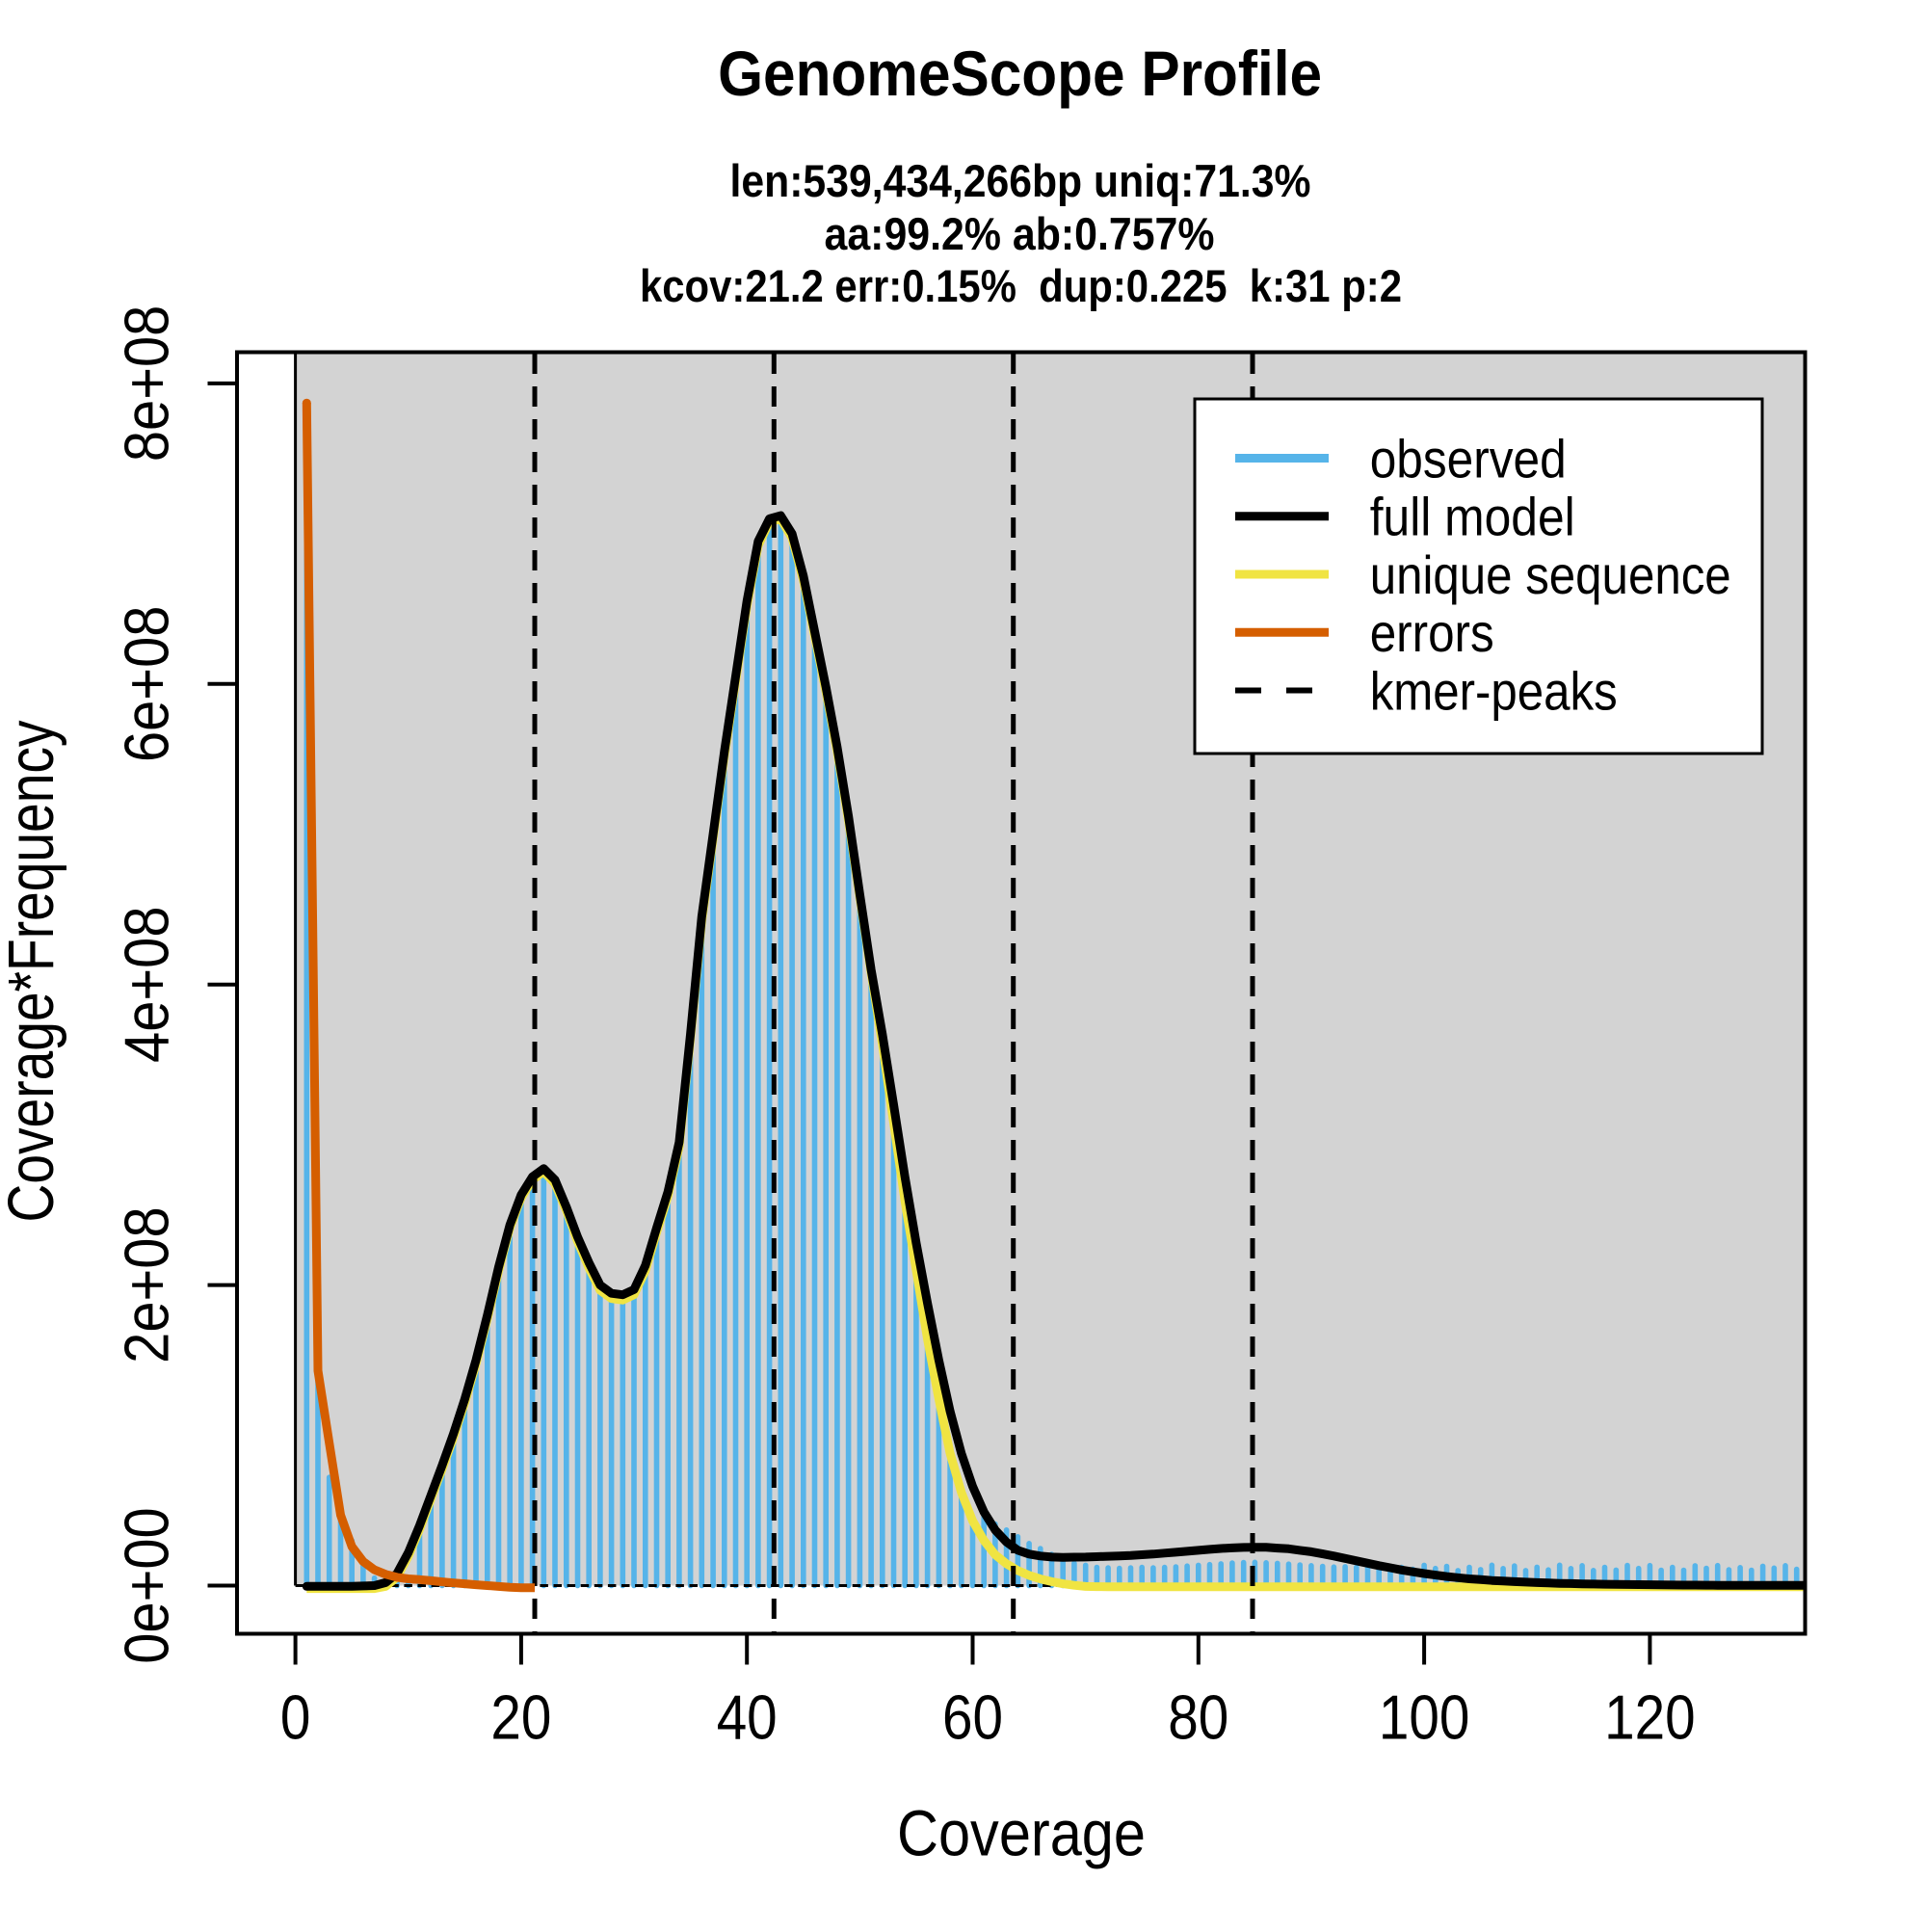 This screenshot has height=1932, width=1927. Describe the element at coordinates (295, 1718) in the screenshot. I see `svg-text: 0` at that location.